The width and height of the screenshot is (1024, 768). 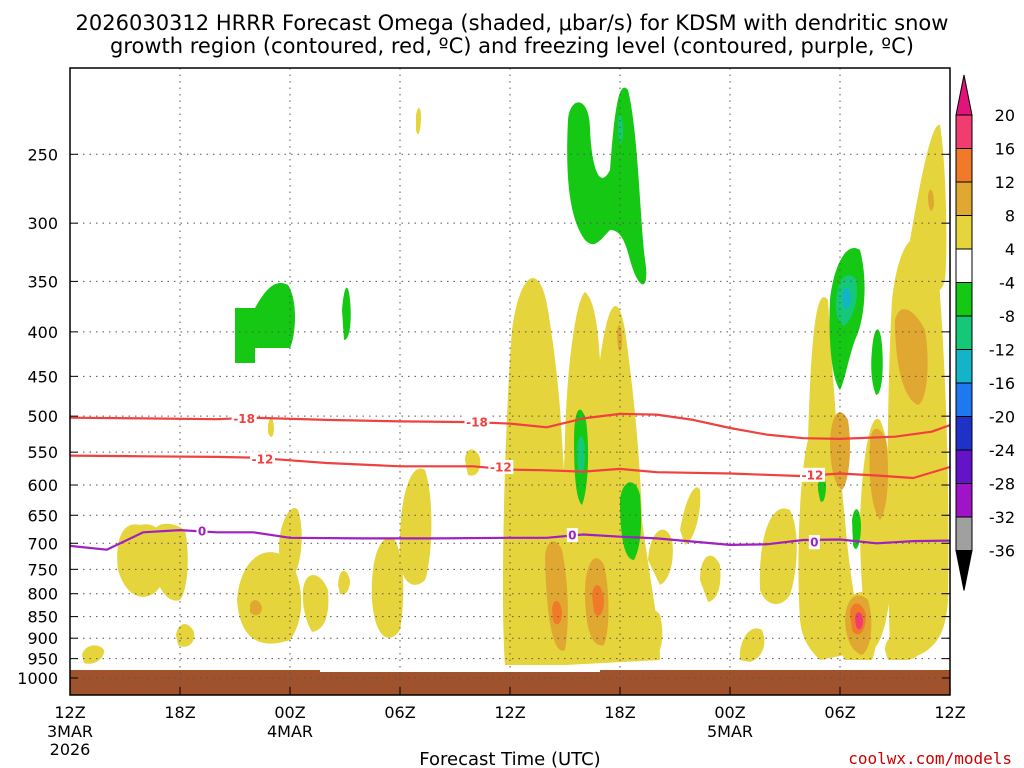 I want to click on colorbar-label: -32, so click(x=1002, y=517).